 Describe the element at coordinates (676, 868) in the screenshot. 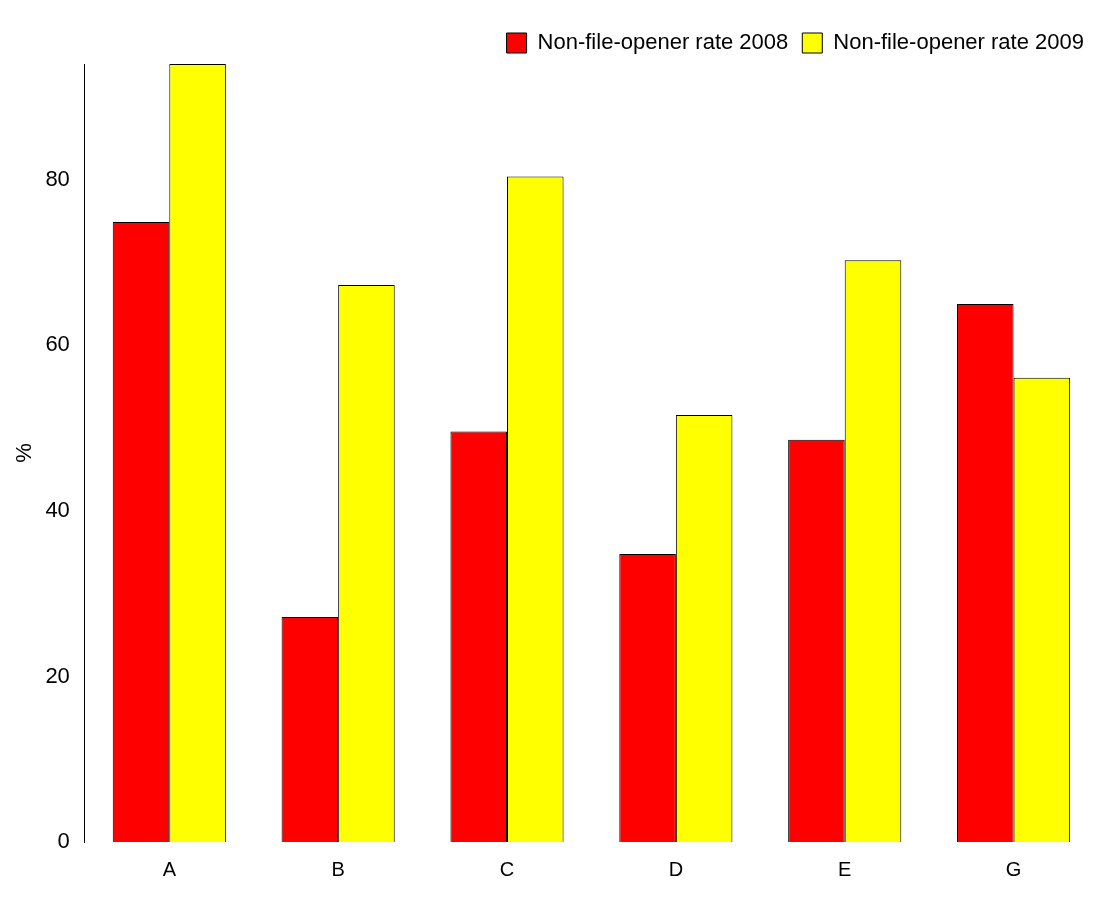

I see `x-tick-label: D` at that location.